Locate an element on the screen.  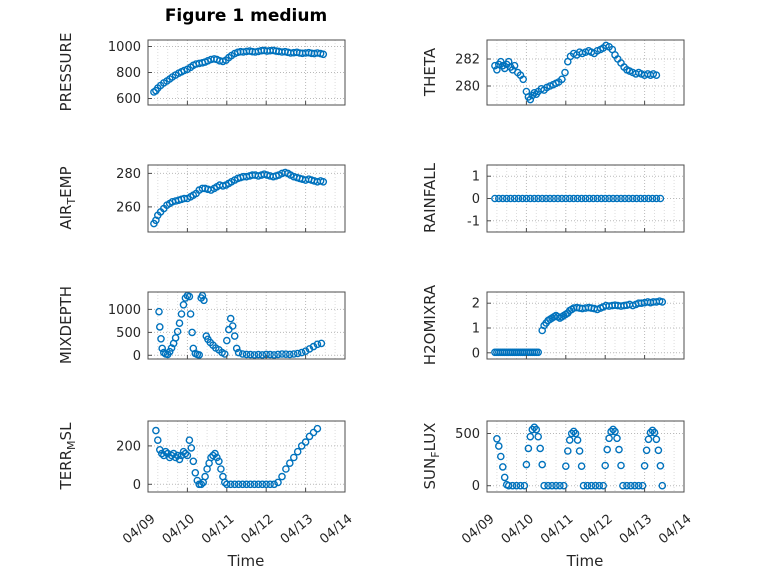
rainfall-grid is located at coordinates (585, 198).